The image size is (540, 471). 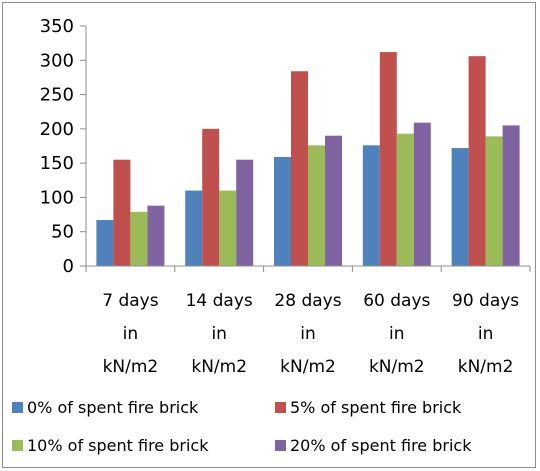 What do you see at coordinates (57, 197) in the screenshot?
I see `y-tick-label: 100` at bounding box center [57, 197].